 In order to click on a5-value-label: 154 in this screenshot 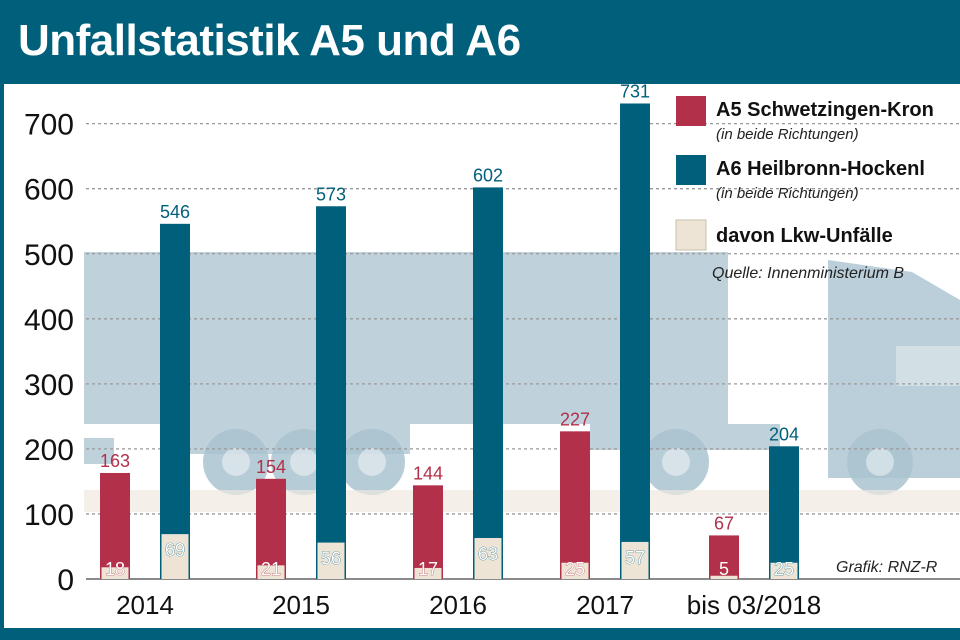, I will do `click(271, 467)`.